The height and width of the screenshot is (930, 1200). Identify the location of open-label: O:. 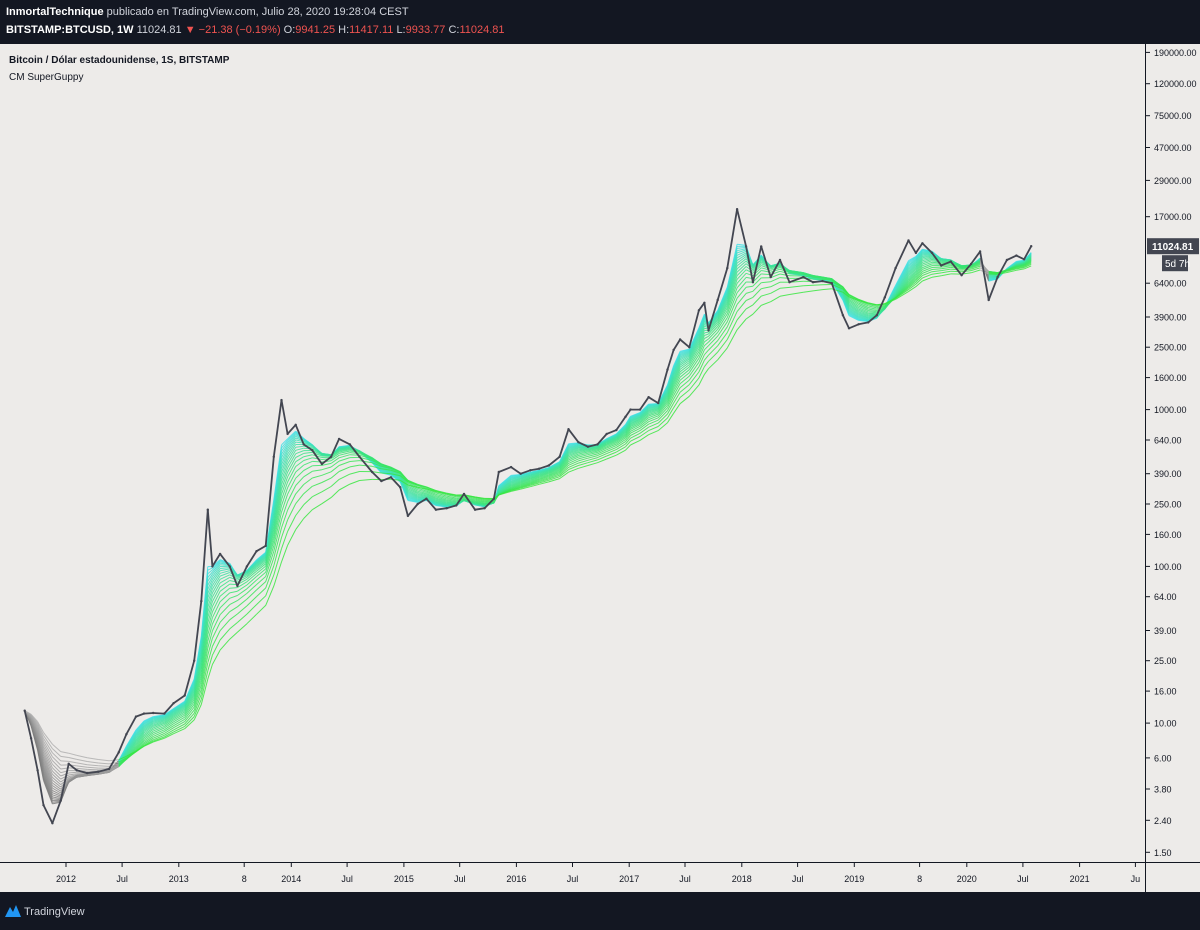
(289, 30).